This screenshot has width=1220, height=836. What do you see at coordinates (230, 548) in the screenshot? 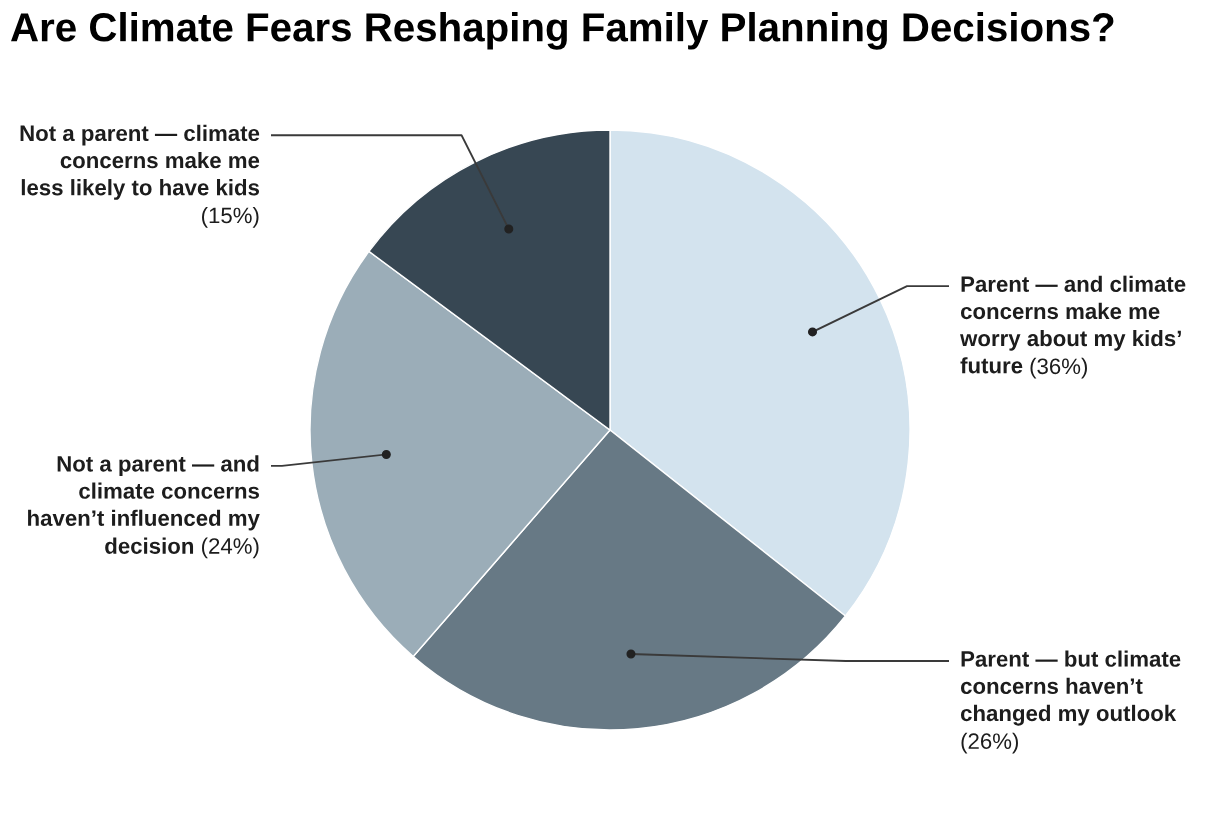
I see `data-label: (24%)` at bounding box center [230, 548].